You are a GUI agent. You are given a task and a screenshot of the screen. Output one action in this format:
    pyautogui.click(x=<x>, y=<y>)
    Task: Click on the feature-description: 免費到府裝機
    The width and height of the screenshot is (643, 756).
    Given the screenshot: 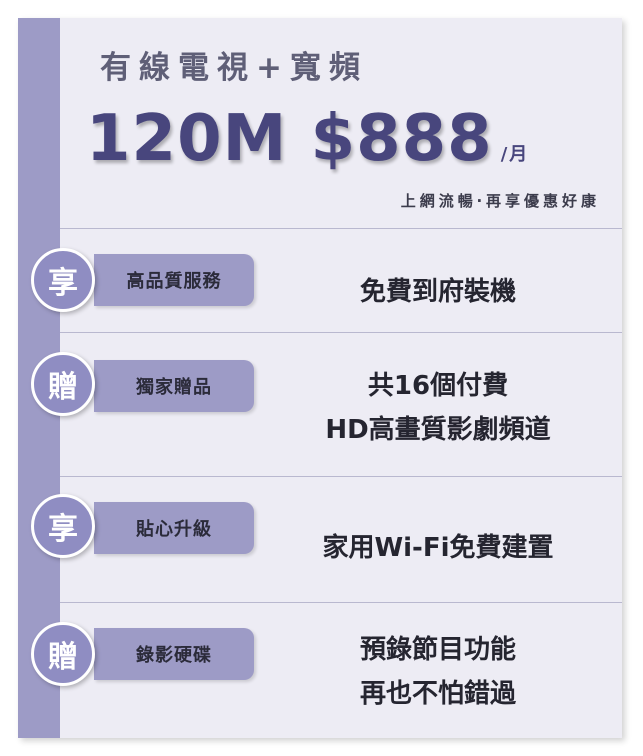 What is the action you would take?
    pyautogui.click(x=438, y=292)
    